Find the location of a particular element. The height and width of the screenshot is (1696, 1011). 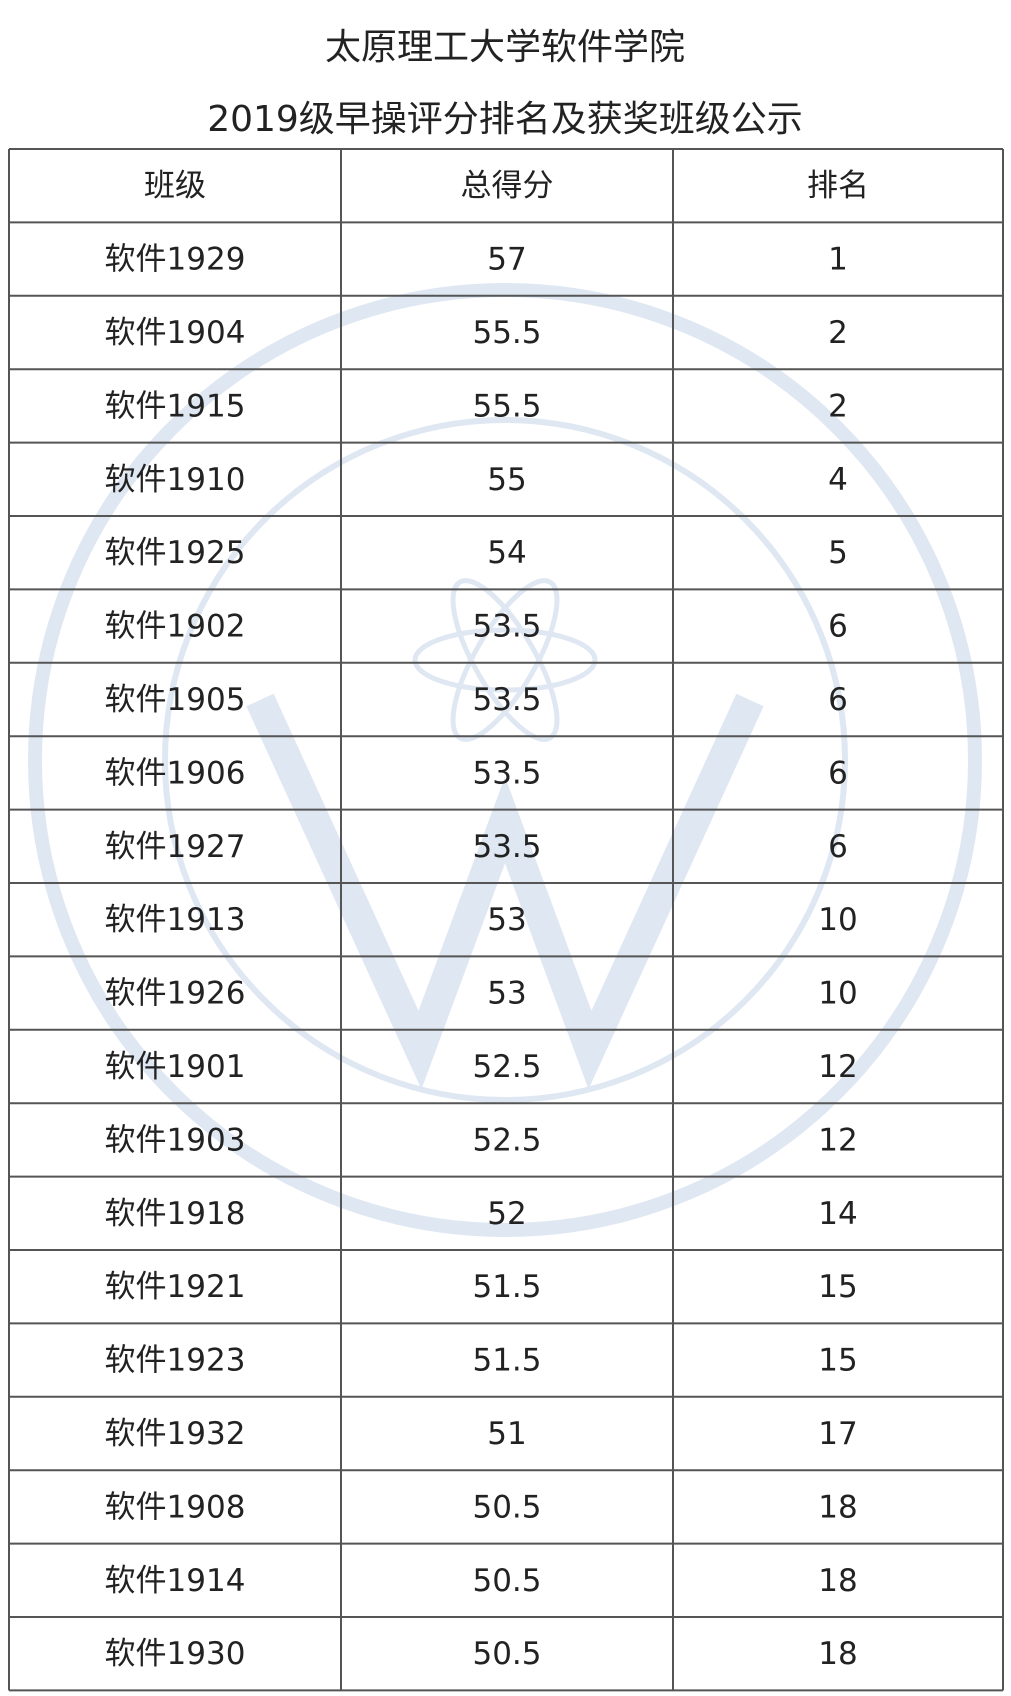

table-cell: 软件1929 is located at coordinates (175, 260).